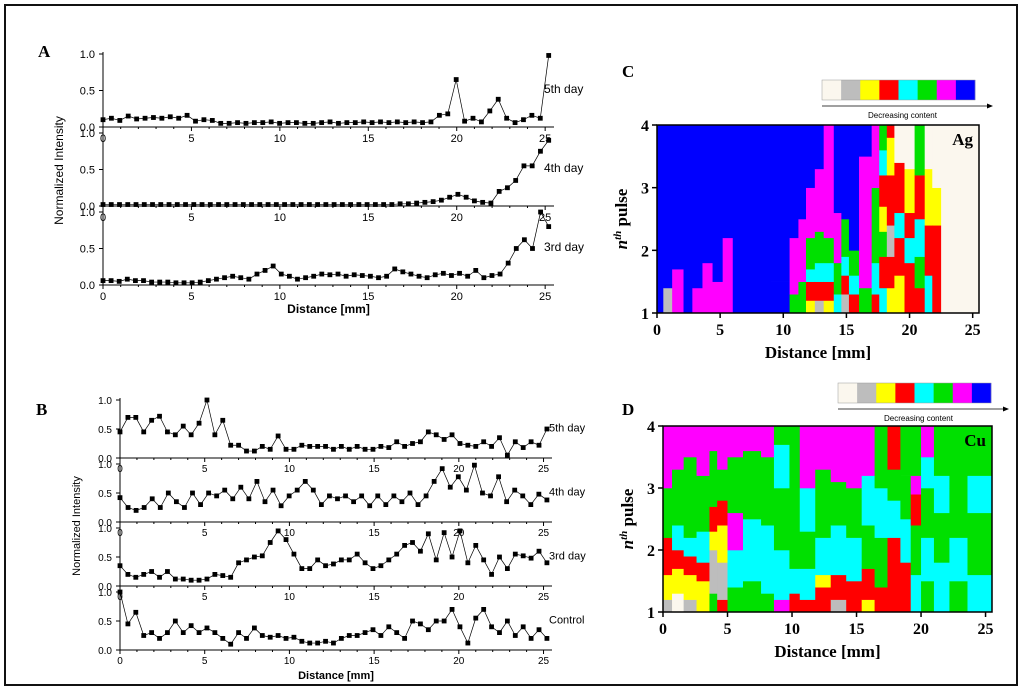 This screenshot has height=691, width=1024. Describe the element at coordinates (827, 651) in the screenshot. I see `x-axis-label: Distance [mm]` at that location.